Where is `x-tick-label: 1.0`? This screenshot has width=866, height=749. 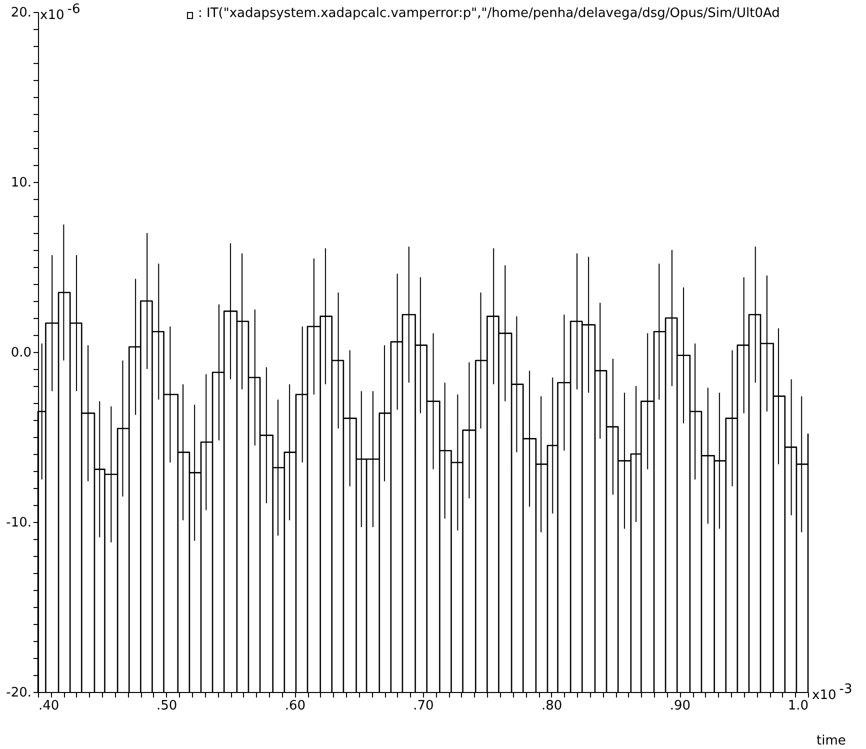
x-tick-label: 1.0 is located at coordinates (798, 706).